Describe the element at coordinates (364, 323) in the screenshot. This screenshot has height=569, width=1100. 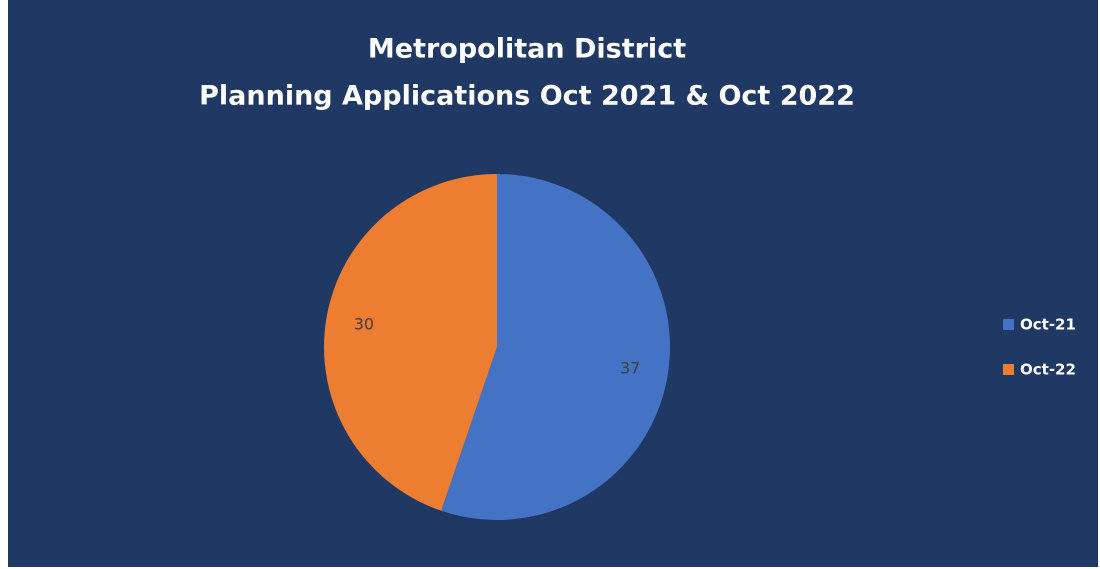
I see `data-label: 30` at that location.